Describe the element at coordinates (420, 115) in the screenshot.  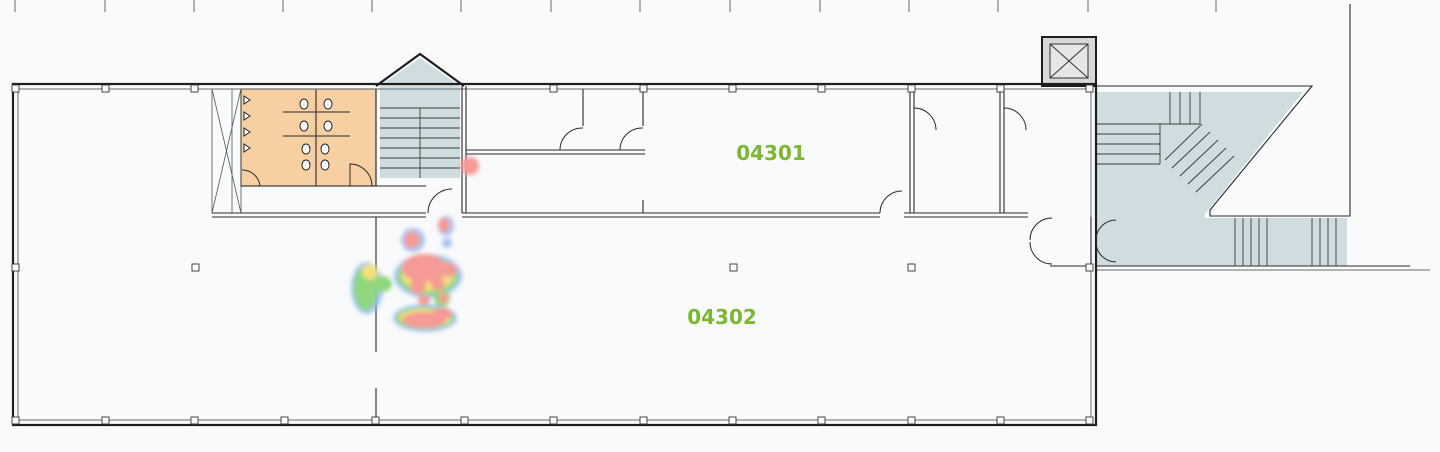
I see `stair-tower` at that location.